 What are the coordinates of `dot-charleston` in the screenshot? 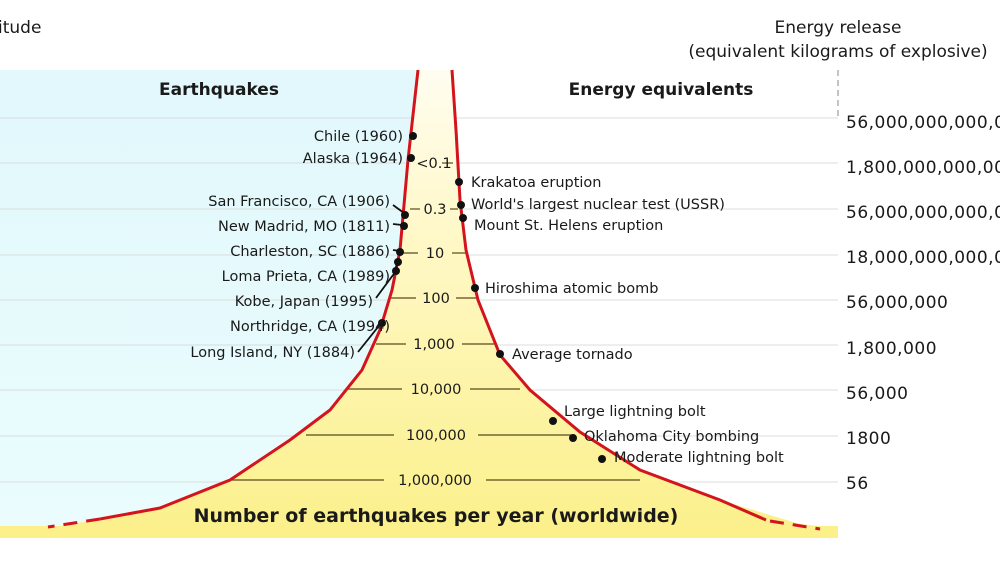 It's located at (400, 252).